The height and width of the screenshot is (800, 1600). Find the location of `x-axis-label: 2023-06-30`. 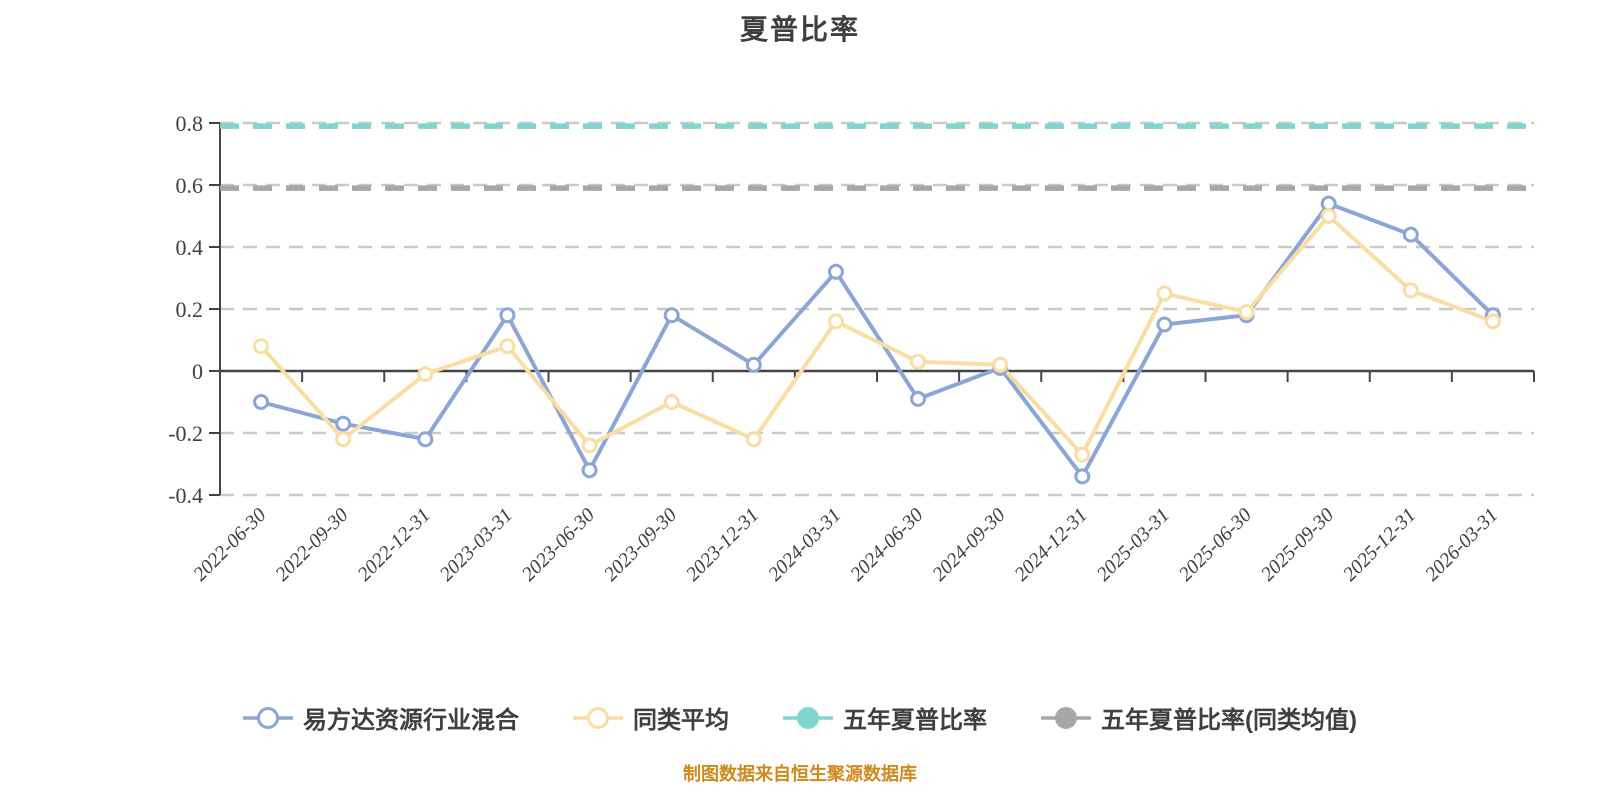

x-axis-label: 2023-06-30 is located at coordinates (559, 545).